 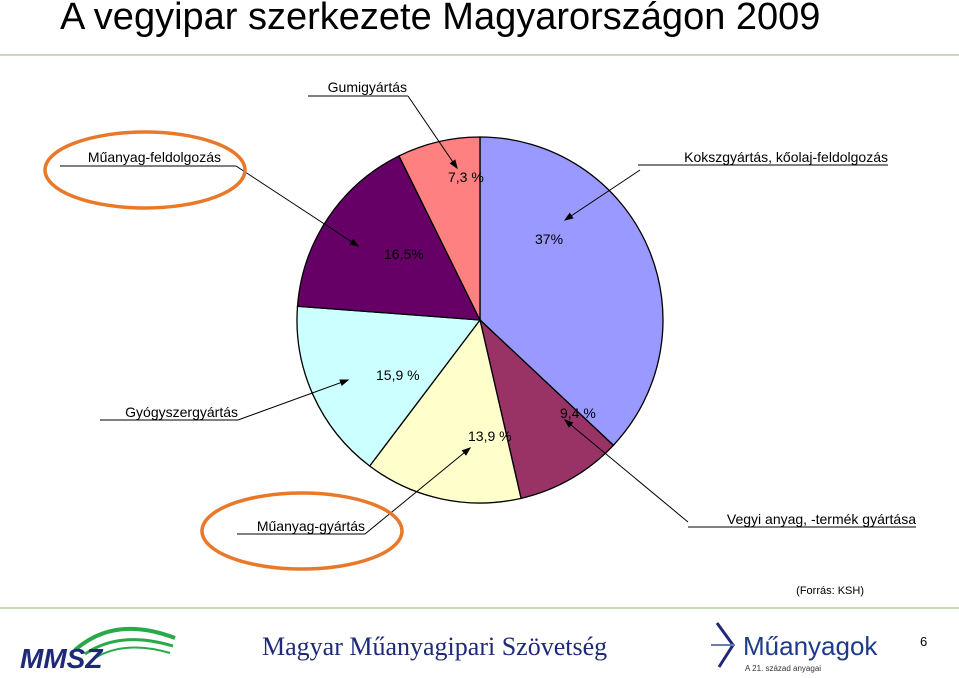 I want to click on svg-text: Műanyagok, so click(x=810, y=646).